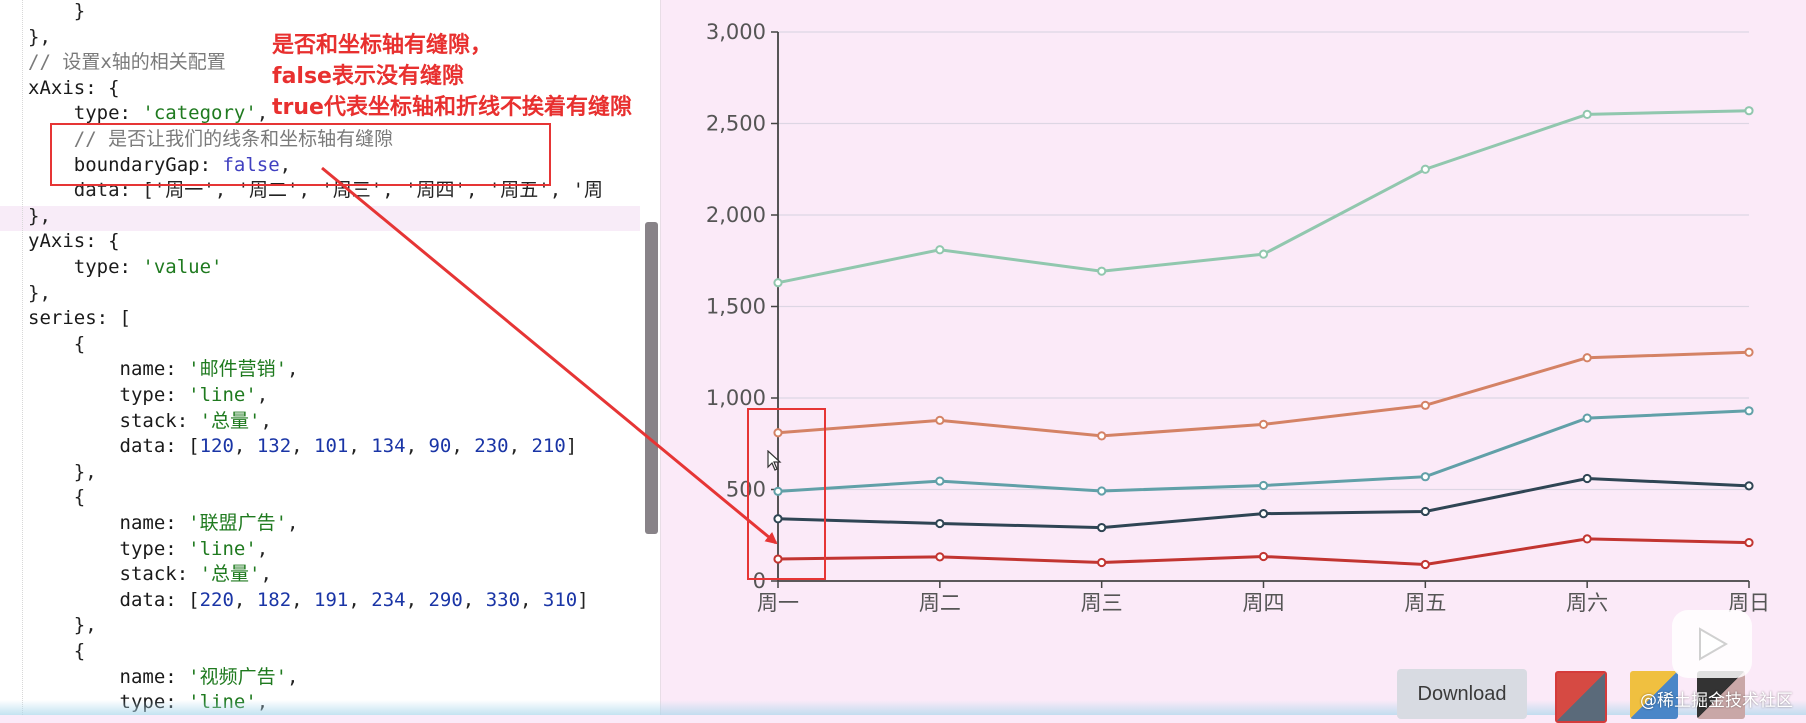 The width and height of the screenshot is (1806, 723). What do you see at coordinates (759, 581) in the screenshot?
I see `y-tick-label: 0` at bounding box center [759, 581].